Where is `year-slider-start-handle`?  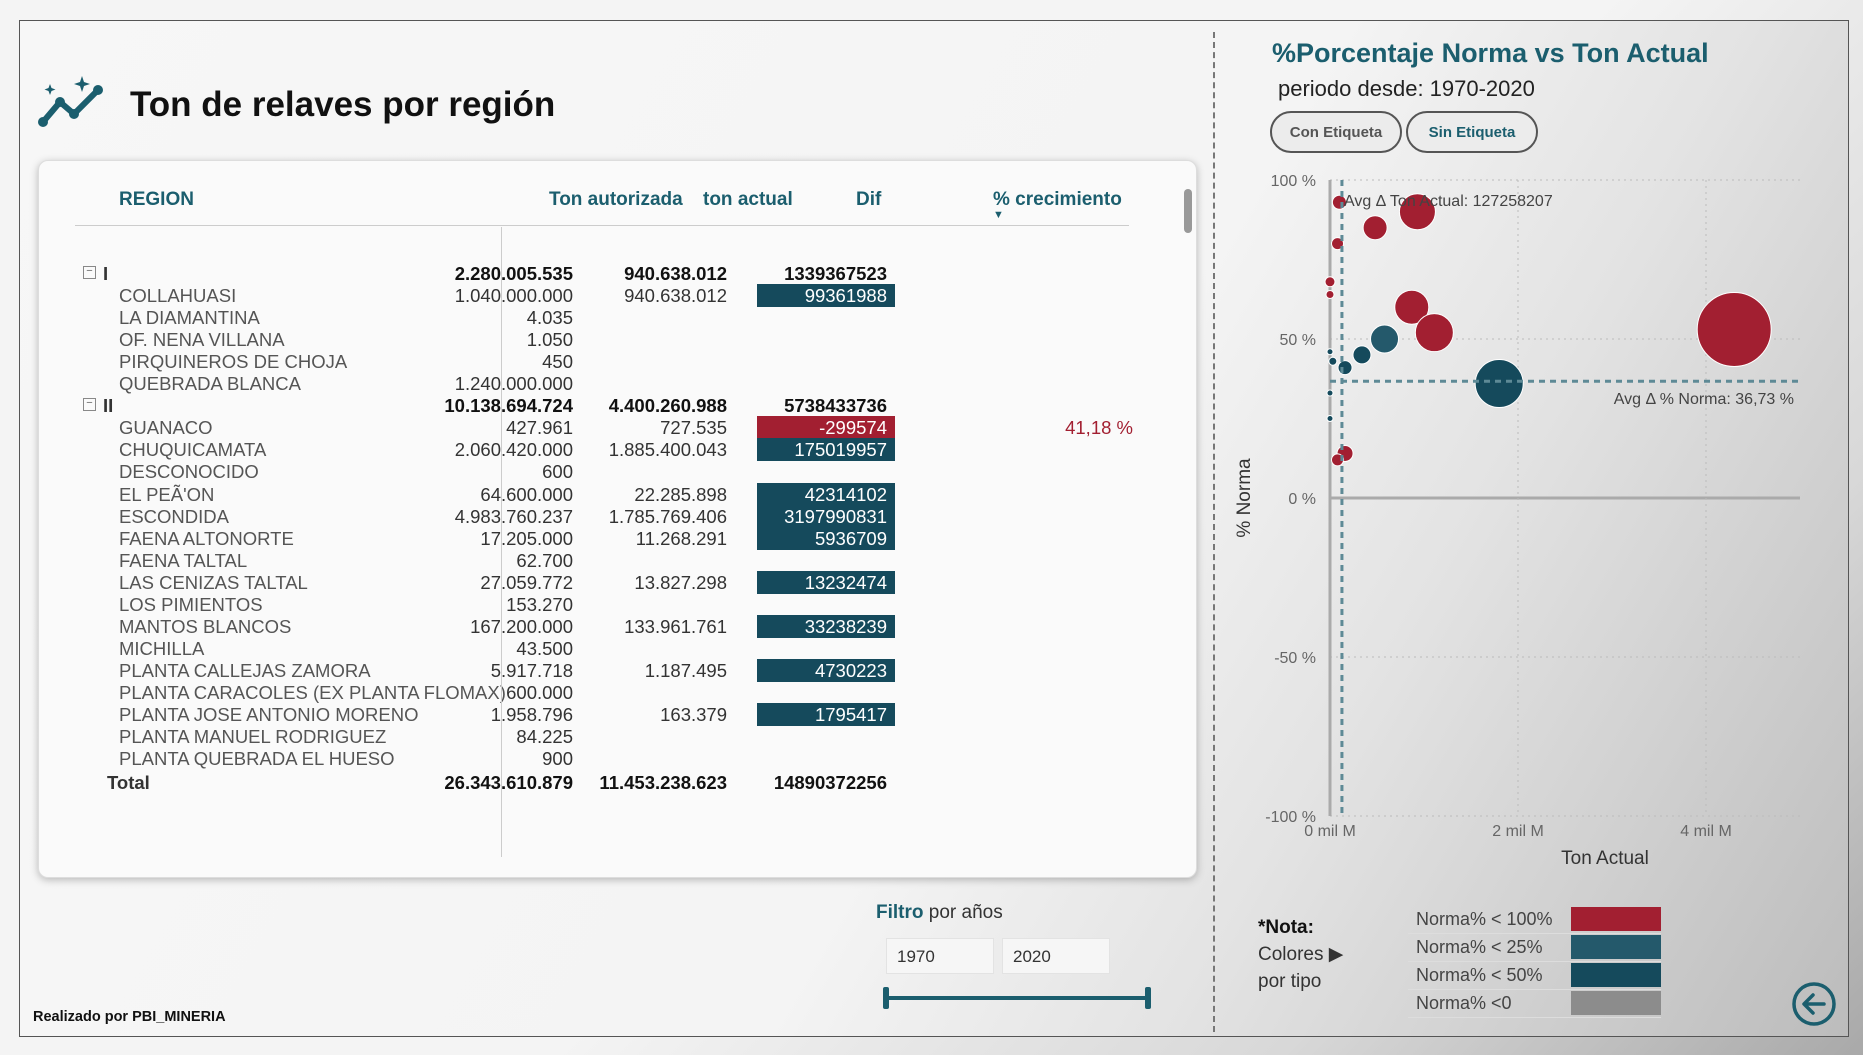 year-slider-start-handle is located at coordinates (886, 998).